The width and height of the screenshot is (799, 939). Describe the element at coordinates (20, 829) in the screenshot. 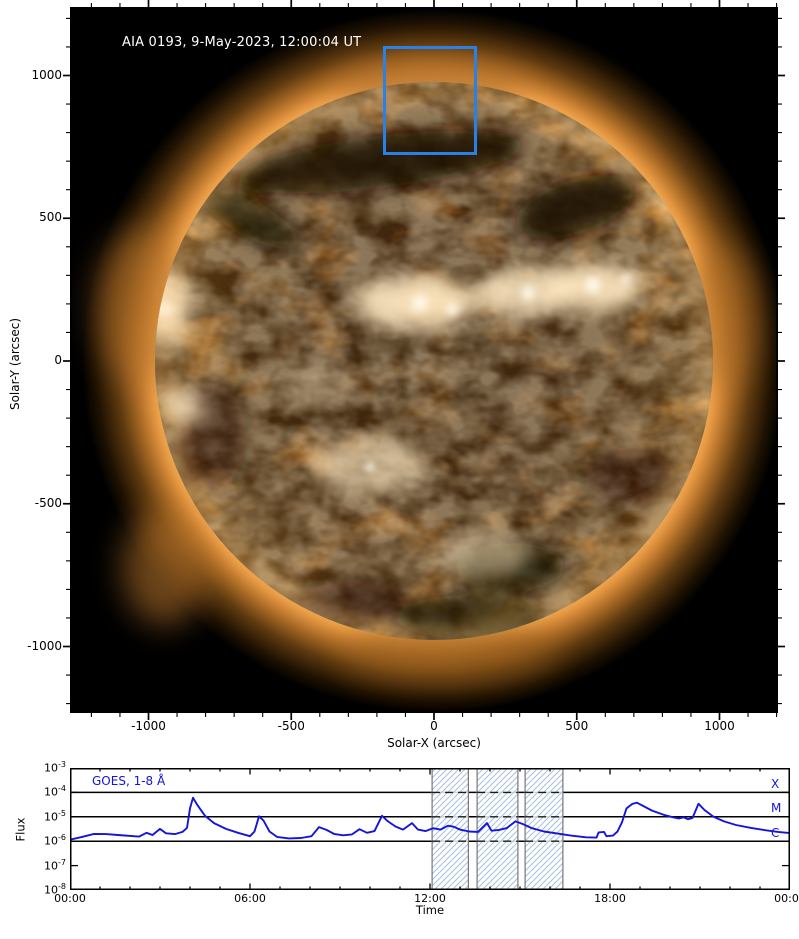

I see `goes-y-axis-label: Flux` at that location.